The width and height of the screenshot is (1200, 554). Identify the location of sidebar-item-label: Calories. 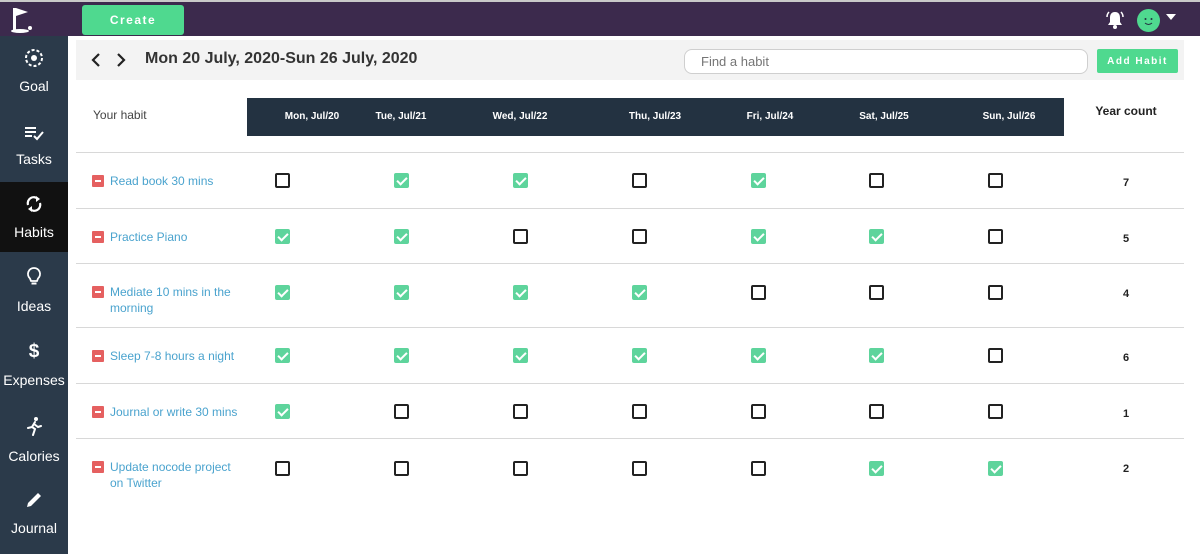
(34, 456).